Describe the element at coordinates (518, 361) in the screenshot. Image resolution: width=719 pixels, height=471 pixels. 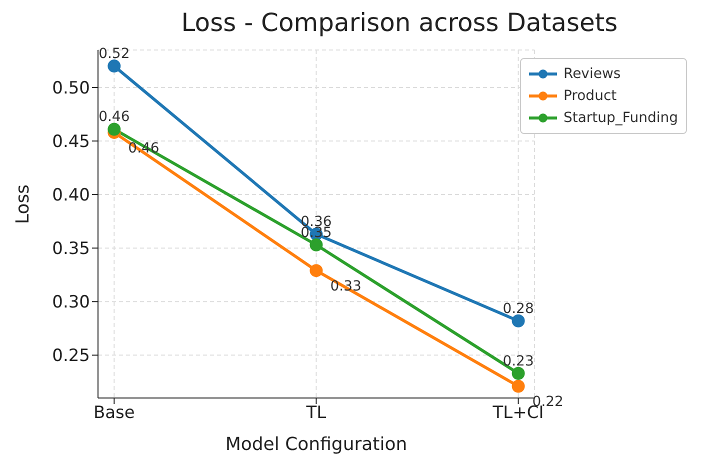
I see `data-label: 0.23` at that location.